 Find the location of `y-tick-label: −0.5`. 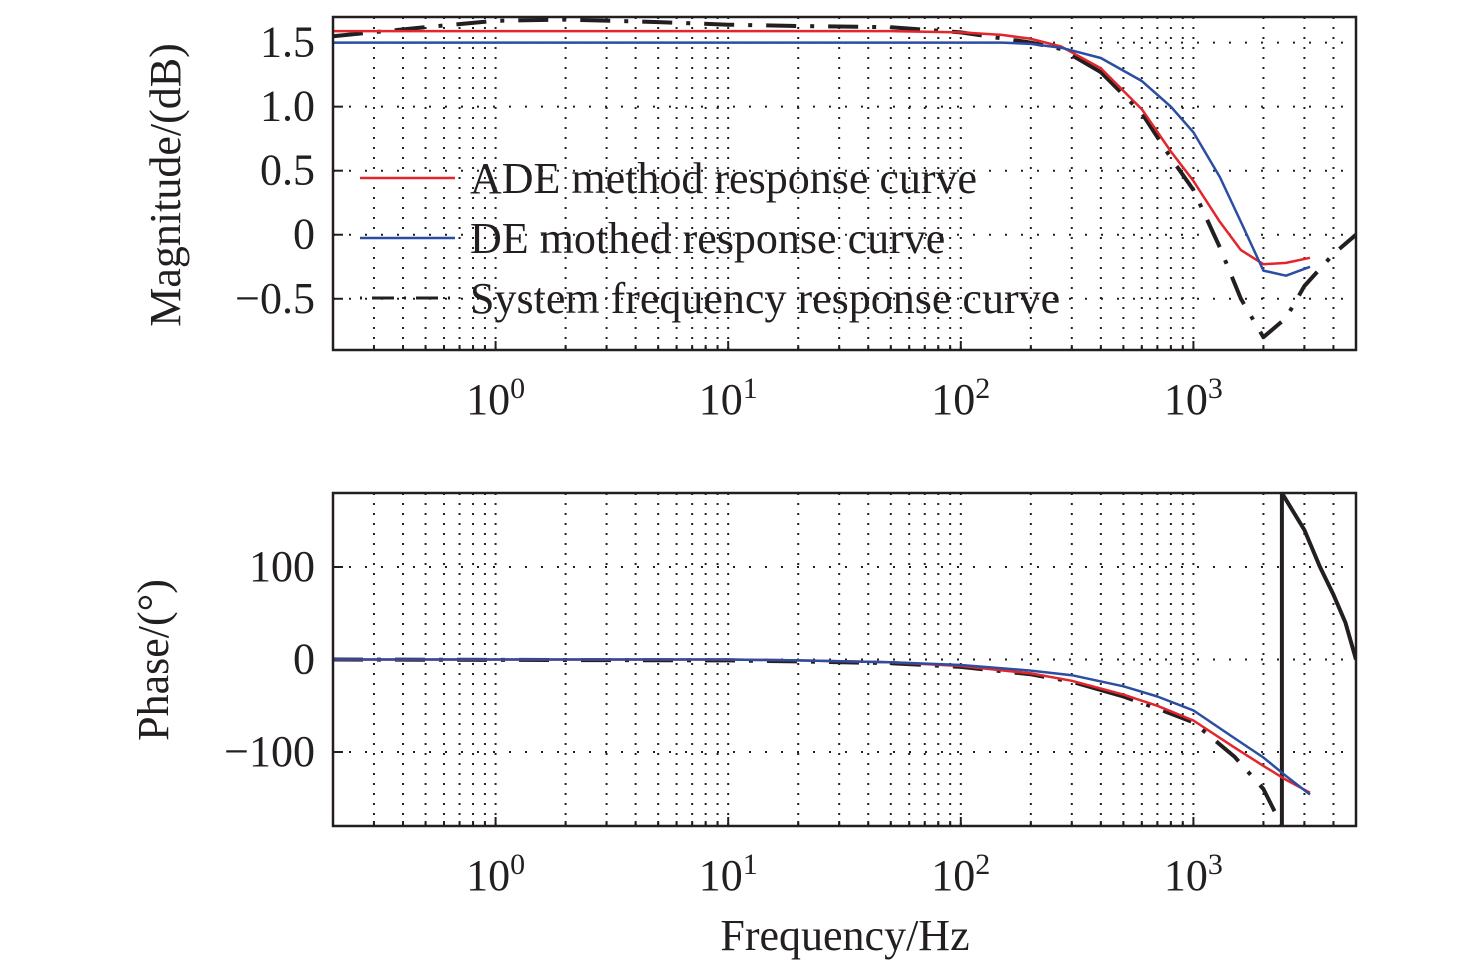

y-tick-label: −0.5 is located at coordinates (275, 298).